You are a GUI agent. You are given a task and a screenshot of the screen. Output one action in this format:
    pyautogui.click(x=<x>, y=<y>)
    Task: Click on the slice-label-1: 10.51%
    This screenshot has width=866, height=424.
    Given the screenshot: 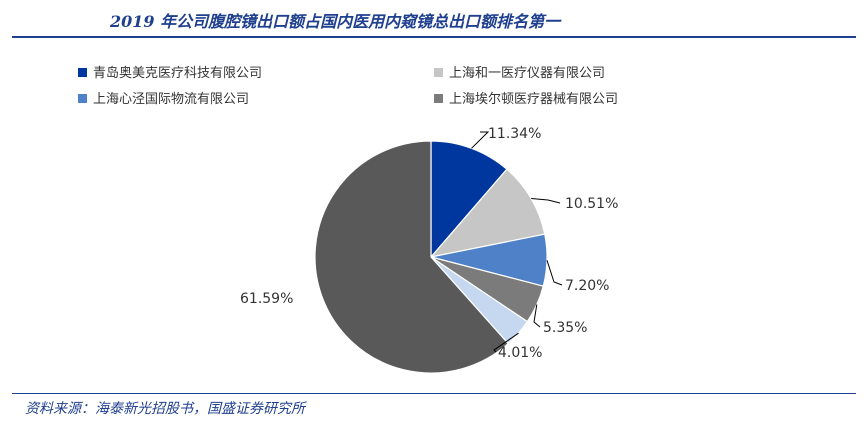 What is the action you would take?
    pyautogui.click(x=591, y=204)
    